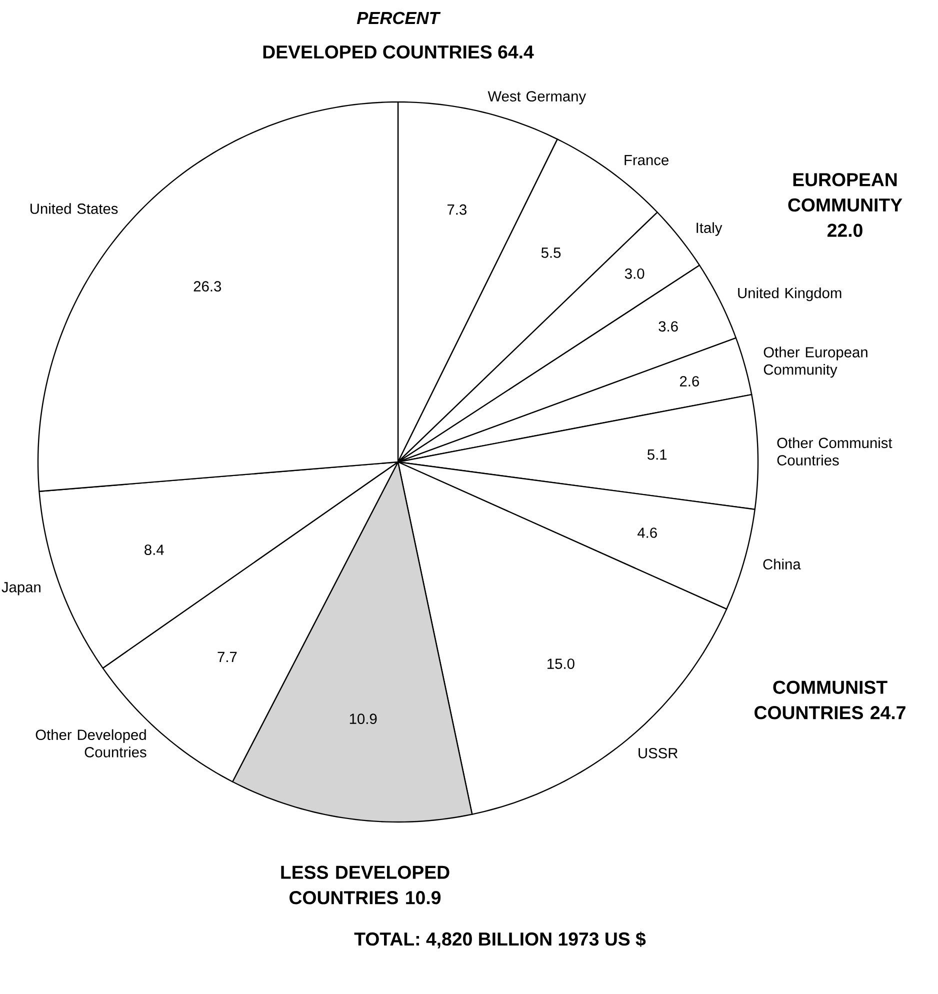 This screenshot has height=994, width=938. I want to click on data-label: 8.4, so click(154, 549).